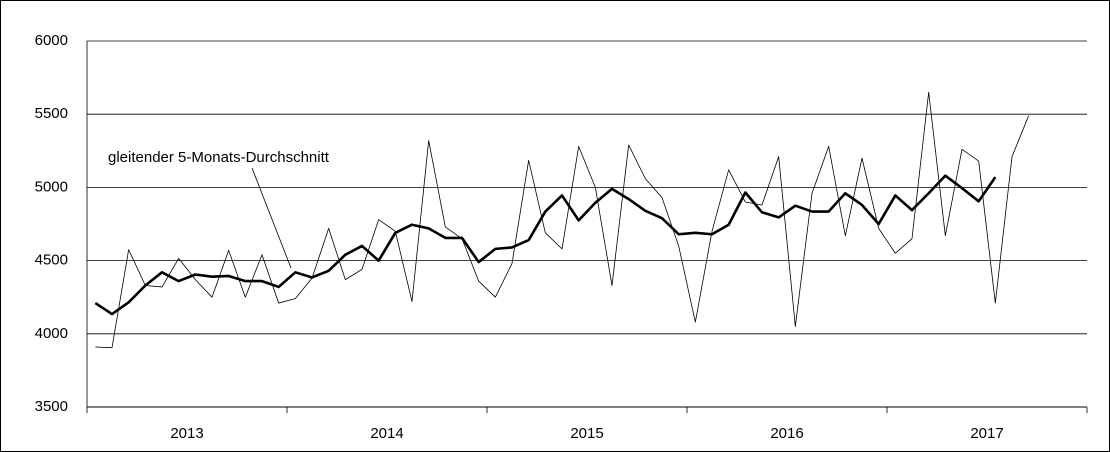 The height and width of the screenshot is (452, 1110). What do you see at coordinates (51, 186) in the screenshot?
I see `y-tick-label: 5000` at bounding box center [51, 186].